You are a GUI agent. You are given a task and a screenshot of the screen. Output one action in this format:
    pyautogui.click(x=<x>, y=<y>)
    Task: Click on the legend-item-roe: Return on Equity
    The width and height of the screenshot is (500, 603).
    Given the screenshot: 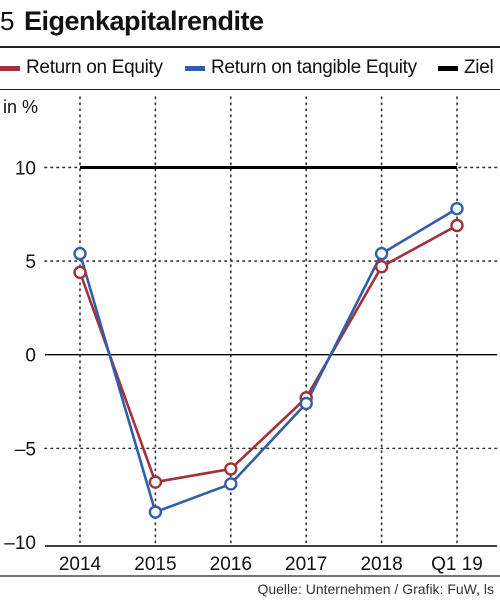 What is the action you would take?
    pyautogui.click(x=81, y=68)
    